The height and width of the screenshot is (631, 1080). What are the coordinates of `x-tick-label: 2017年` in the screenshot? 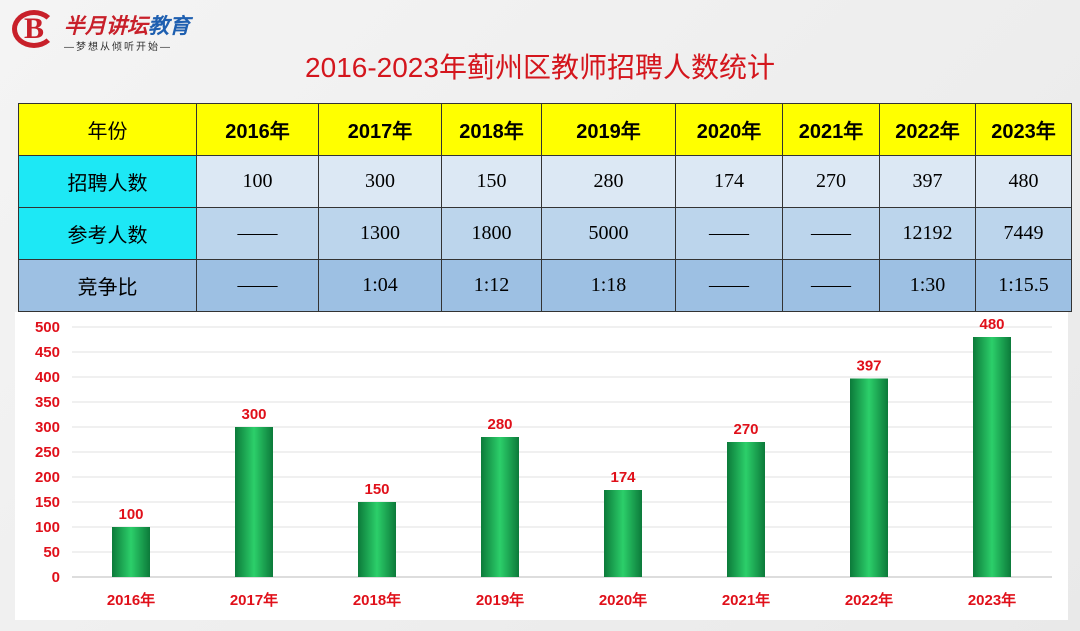 It's located at (254, 600).